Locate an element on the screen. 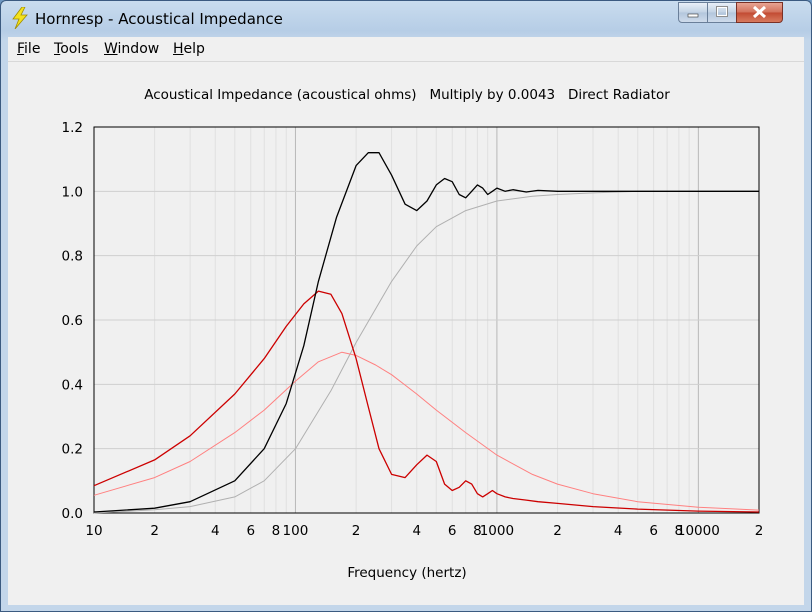 The width and height of the screenshot is (812, 612). menu-window: Window is located at coordinates (131, 49).